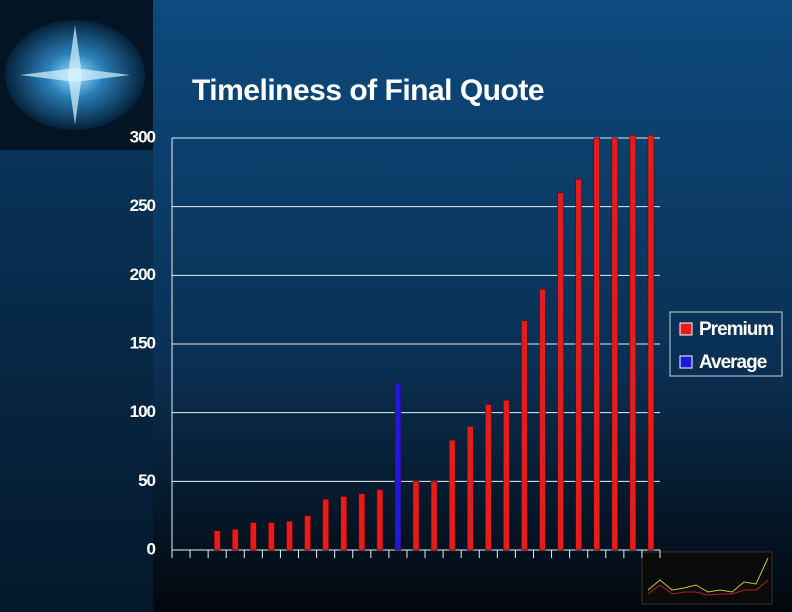 This screenshot has height=612, width=792. What do you see at coordinates (733, 362) in the screenshot?
I see `legend-label: Average` at bounding box center [733, 362].